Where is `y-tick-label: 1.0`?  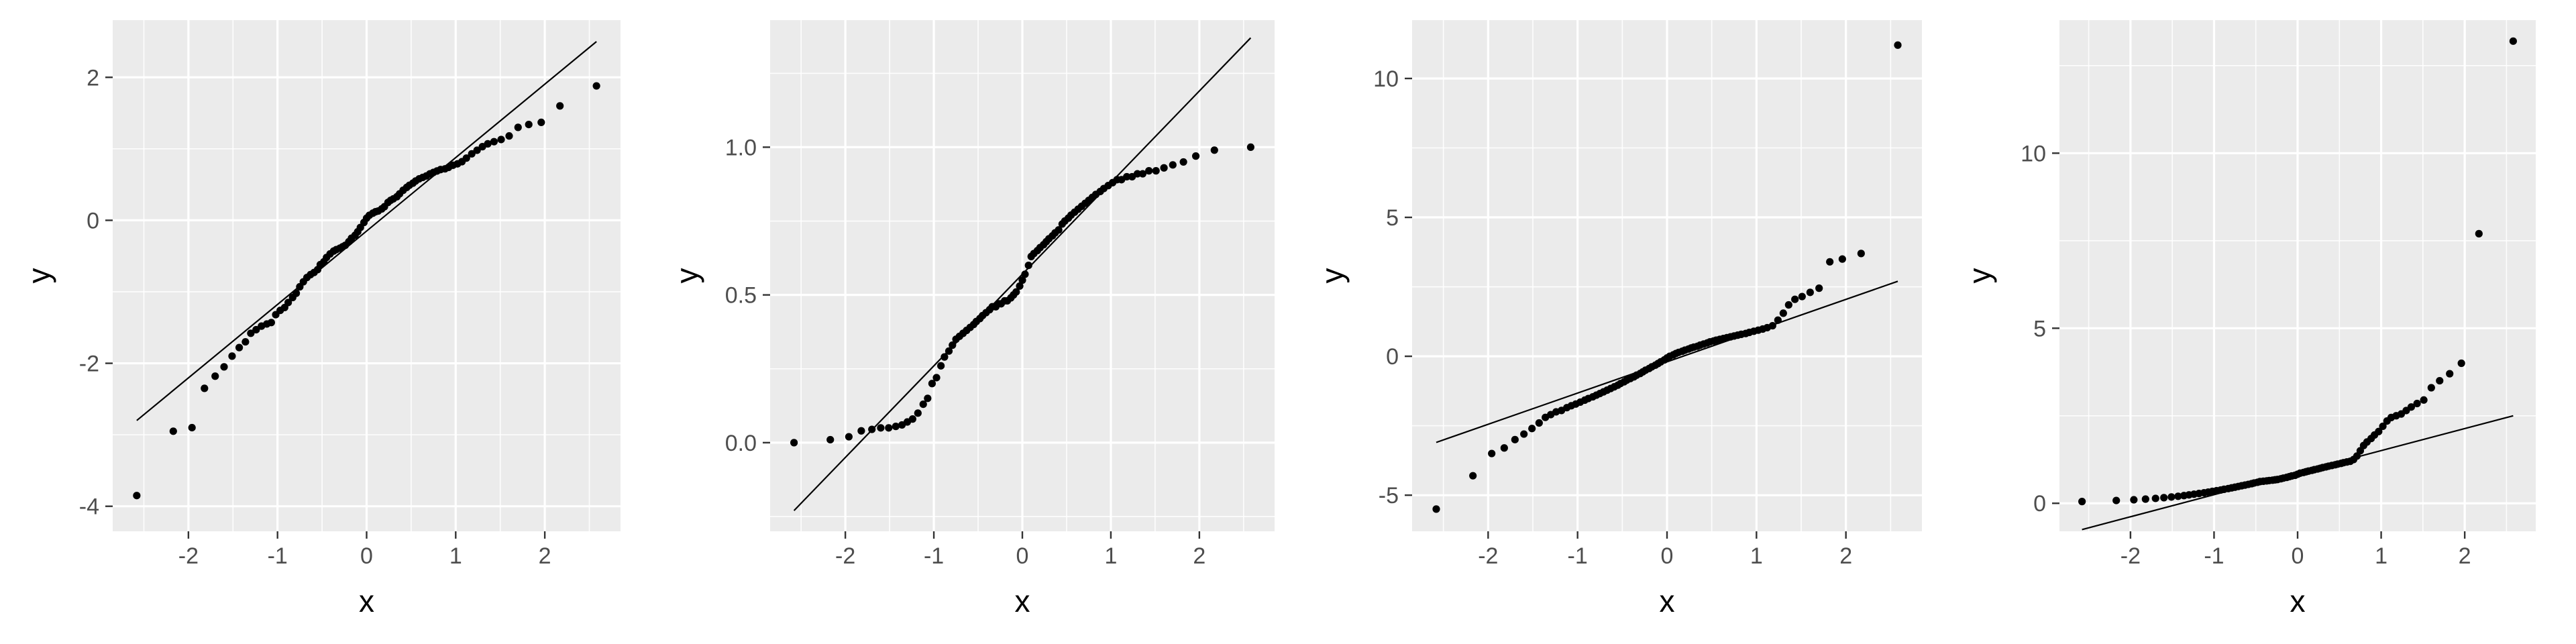 y-tick-label: 1.0 is located at coordinates (741, 147).